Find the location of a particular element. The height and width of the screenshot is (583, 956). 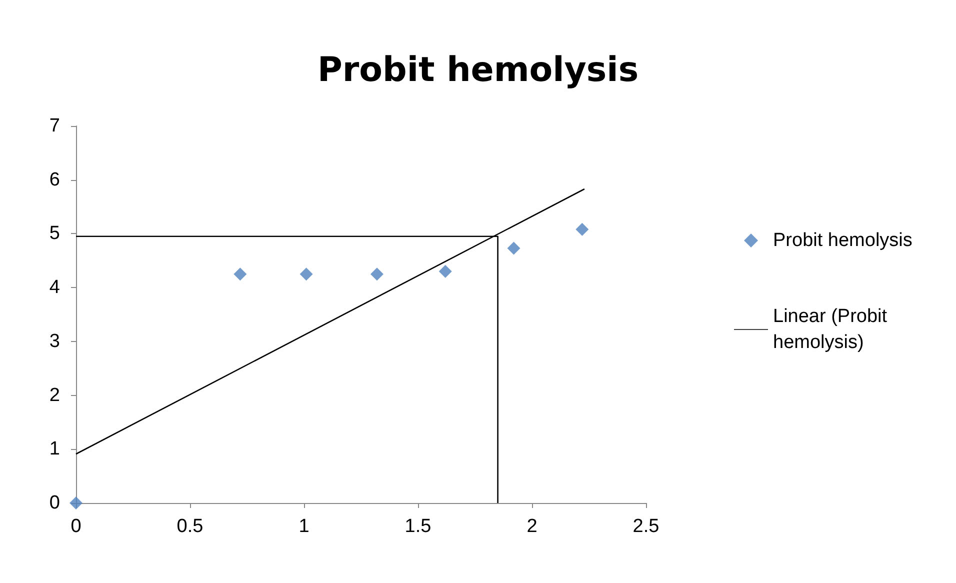

legend-label: Probit hemolysis is located at coordinates (842, 240).